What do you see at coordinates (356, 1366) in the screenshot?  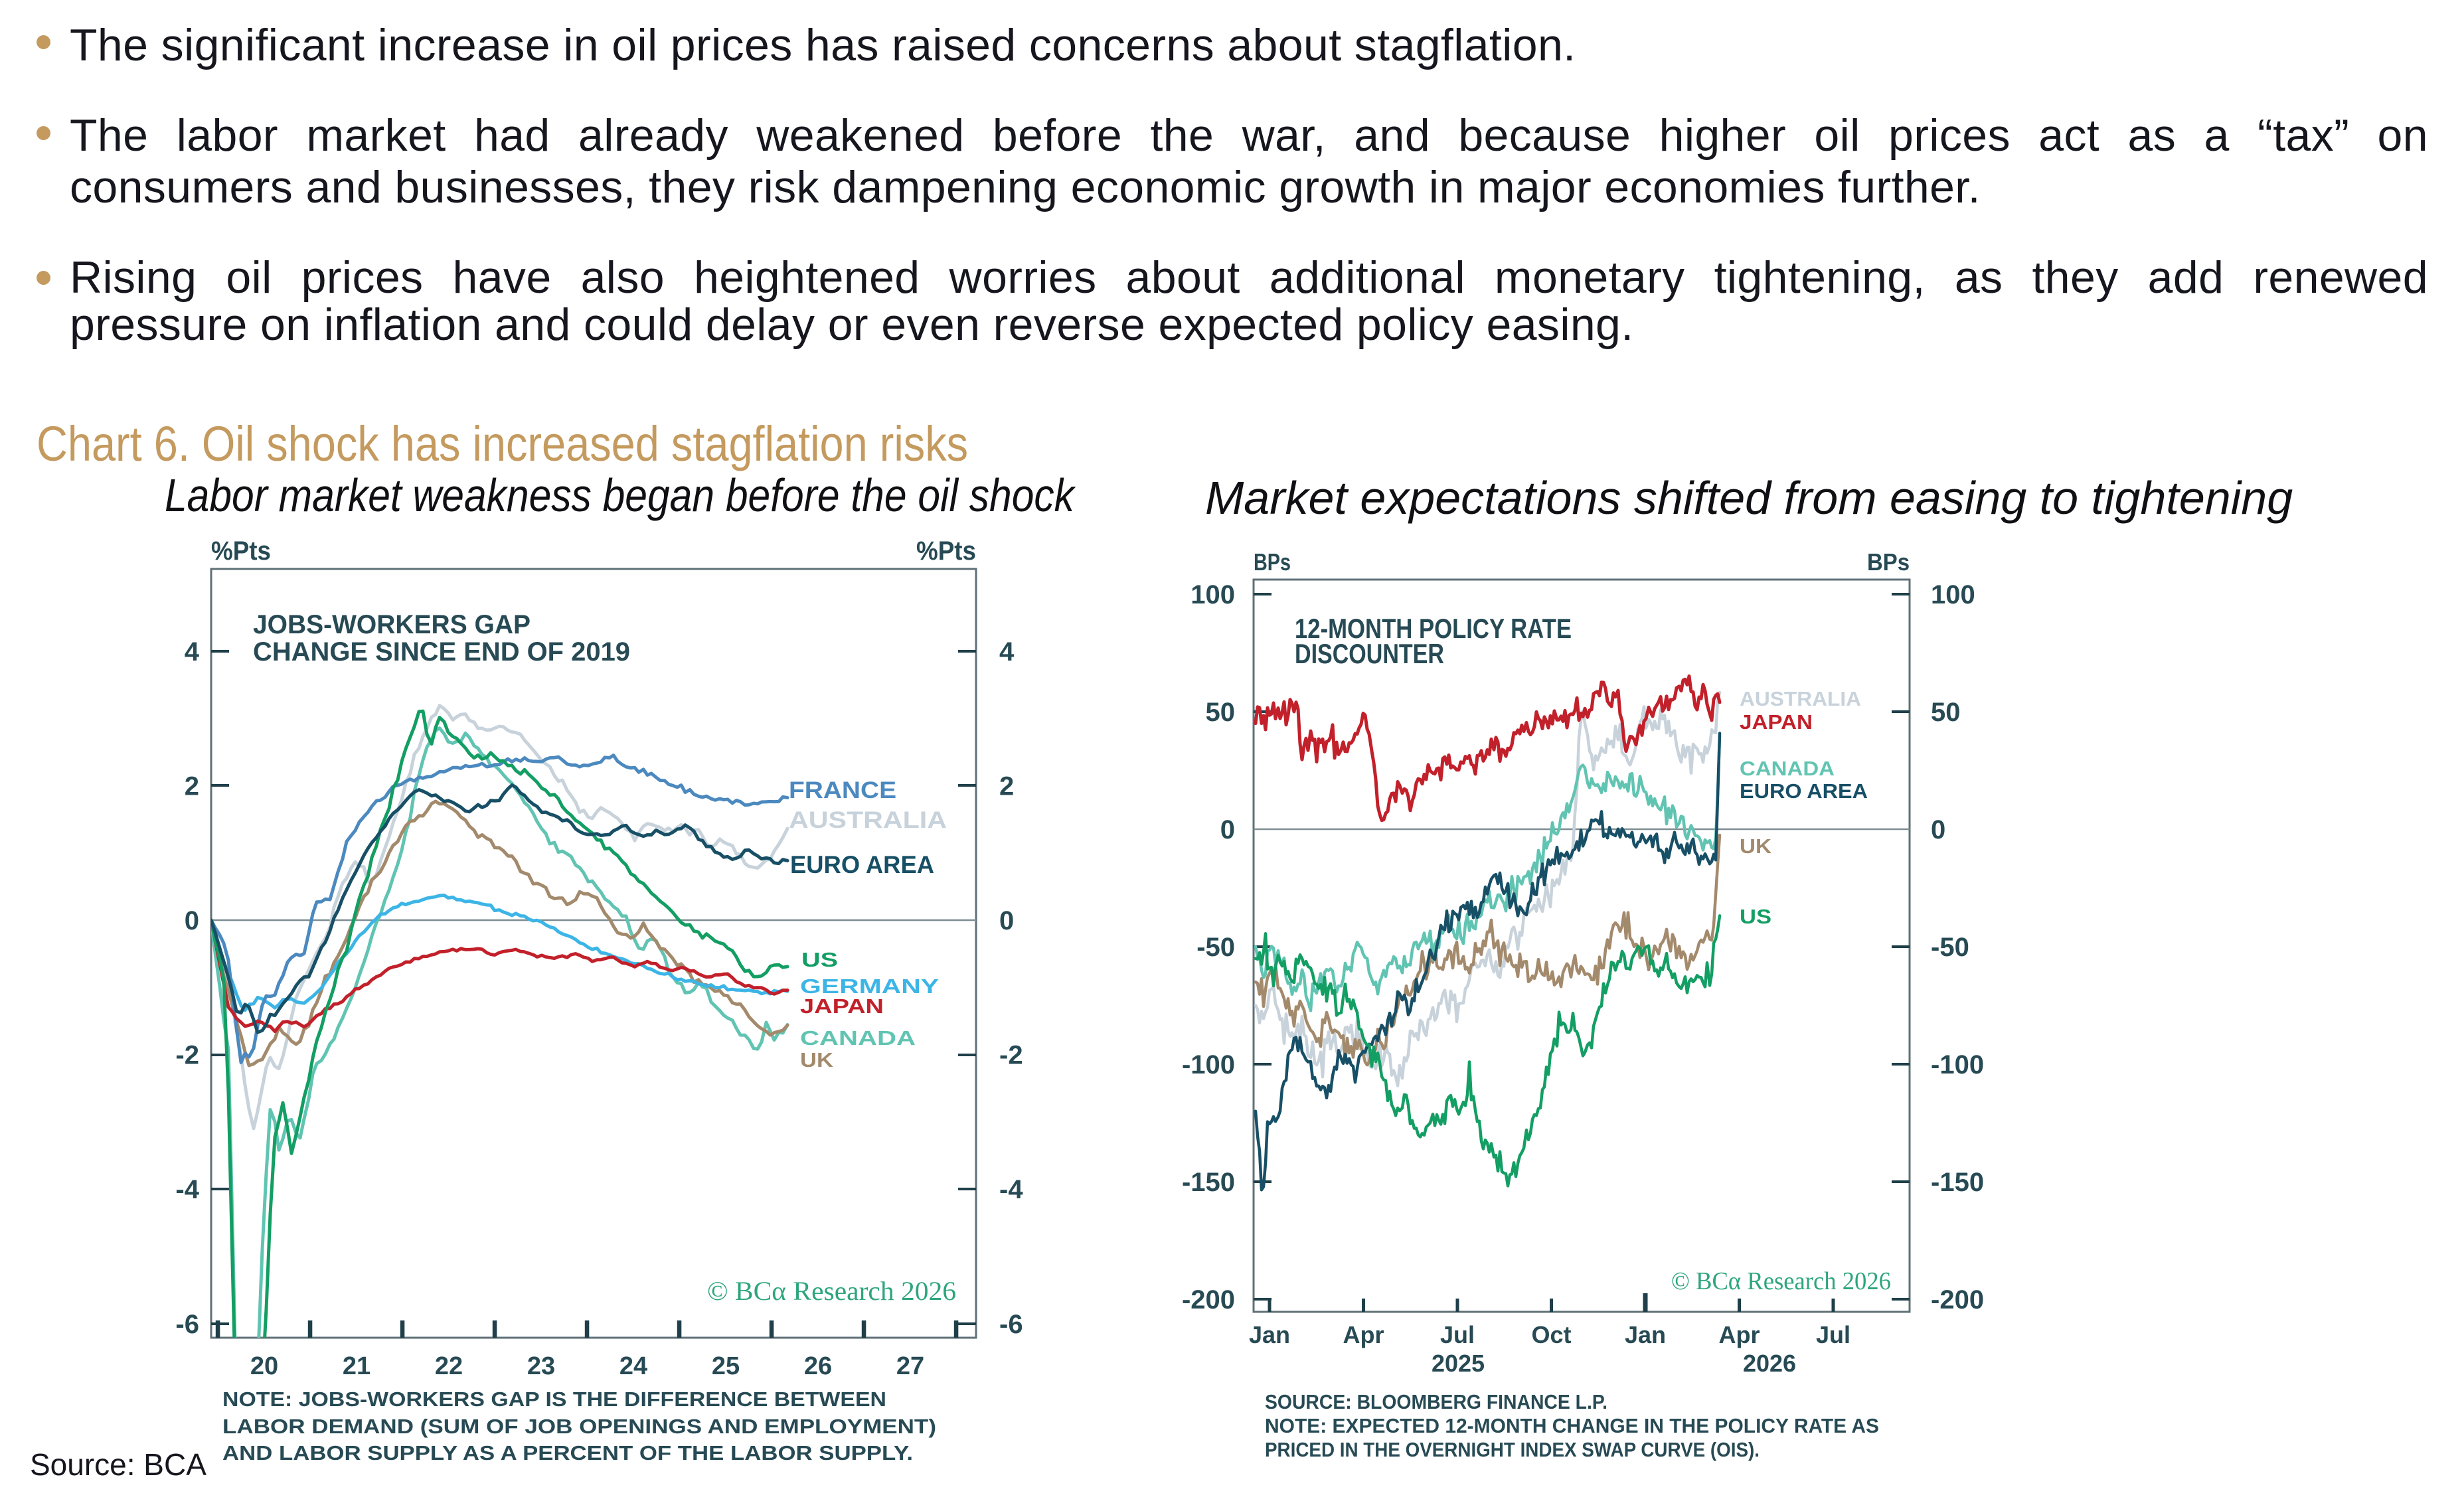 I see `svg-text: 21` at bounding box center [356, 1366].